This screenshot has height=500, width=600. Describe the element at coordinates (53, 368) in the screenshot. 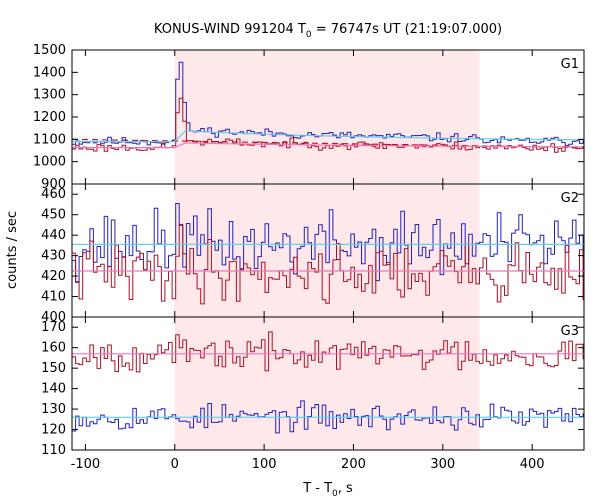

I see `y-tick-label: 150` at that location.